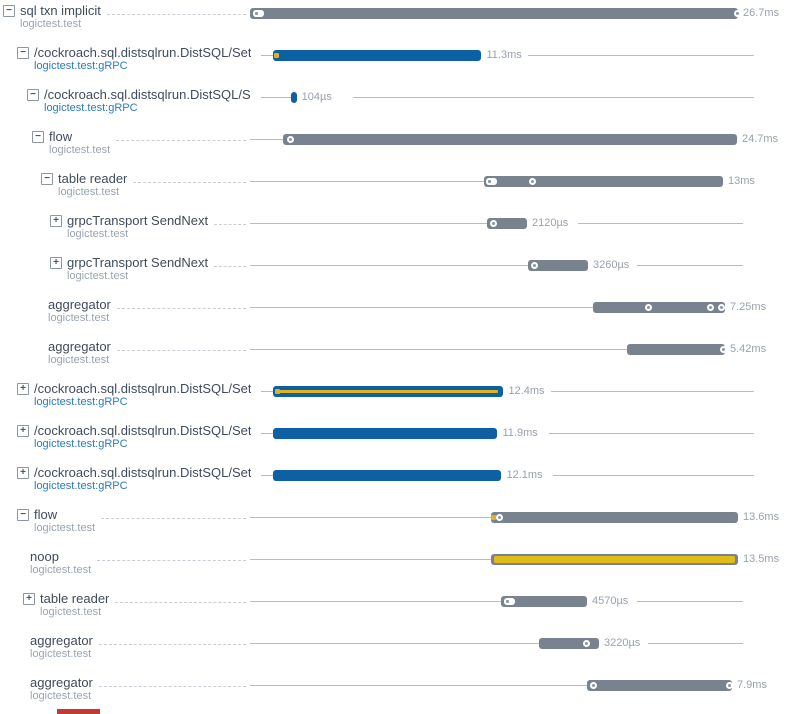  I want to click on row-timeline: 3220µs, so click(518, 651).